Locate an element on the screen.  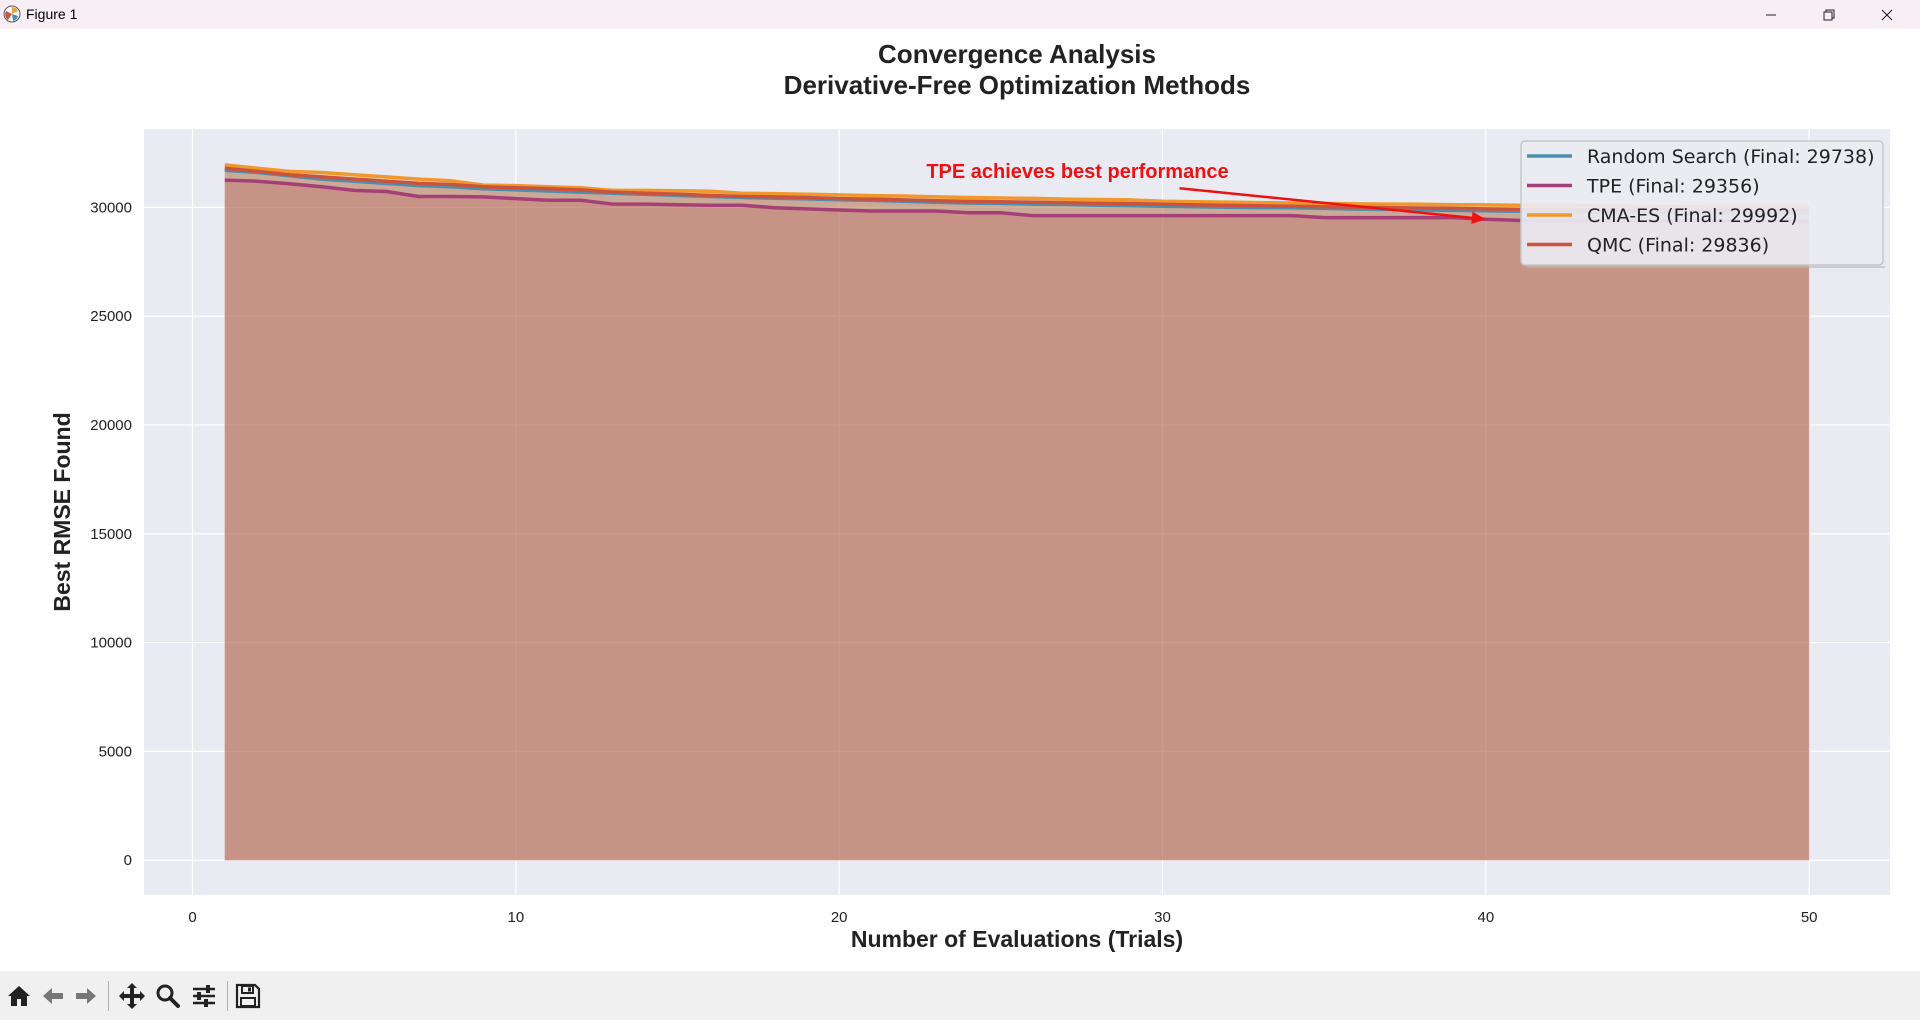
restore-button is located at coordinates (1829, 14).